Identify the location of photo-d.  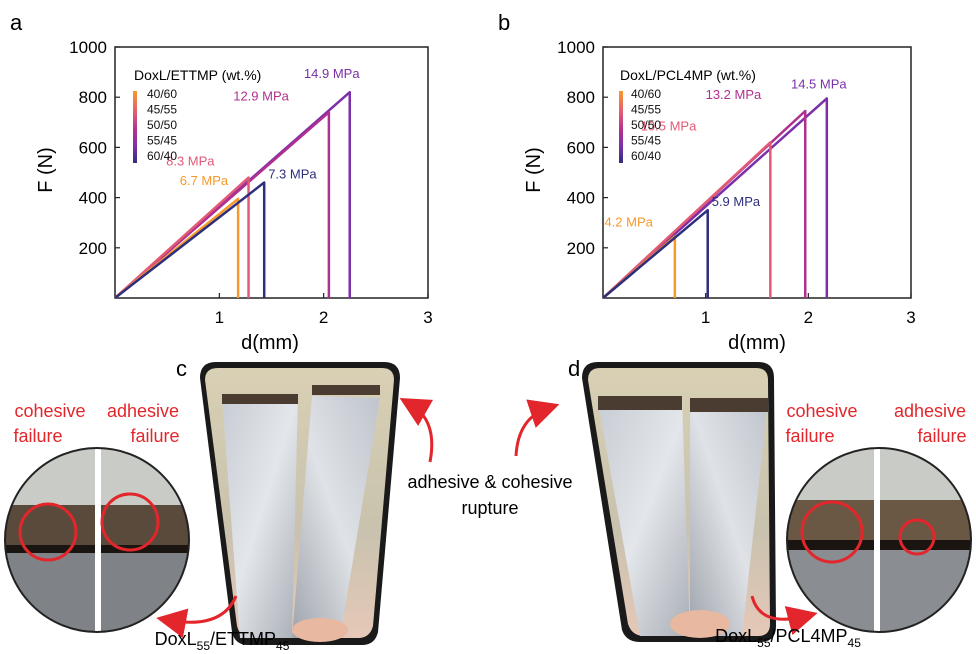
(679, 502).